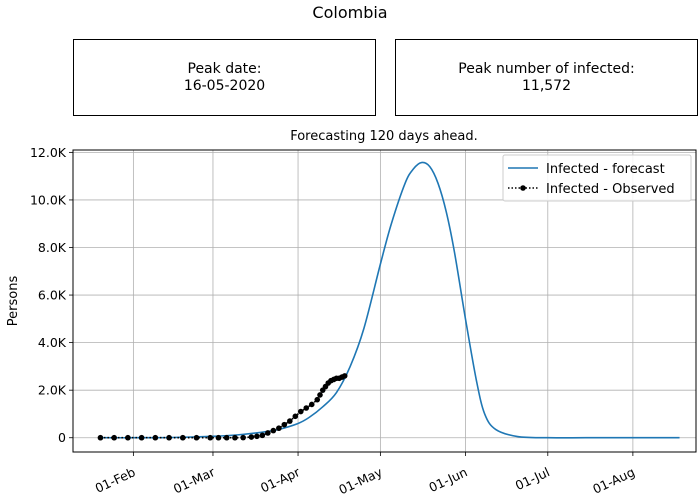 This screenshot has height=500, width=700. I want to click on peak-date-label: Peak date:, so click(224, 68).